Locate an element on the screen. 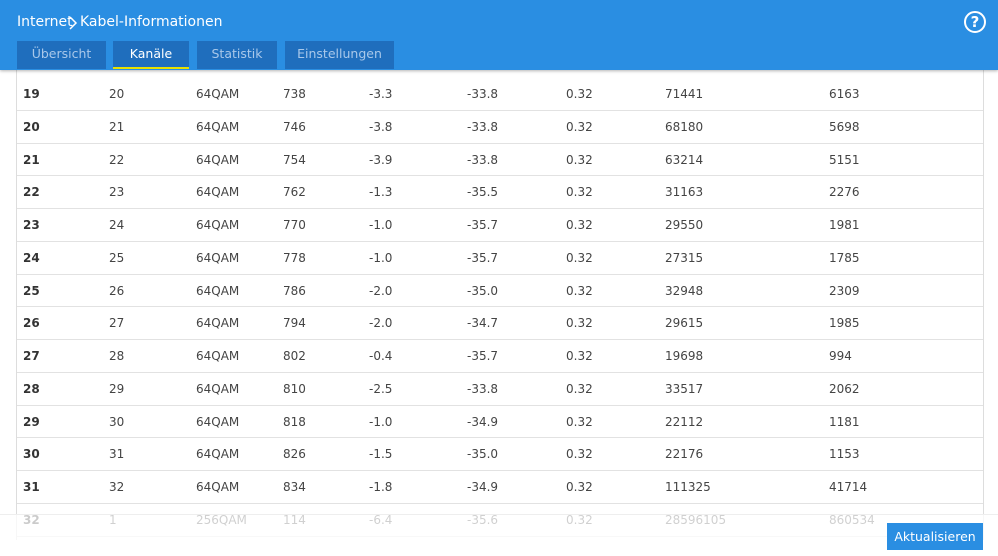 This screenshot has height=556, width=998. table-cell: 32 is located at coordinates (117, 487).